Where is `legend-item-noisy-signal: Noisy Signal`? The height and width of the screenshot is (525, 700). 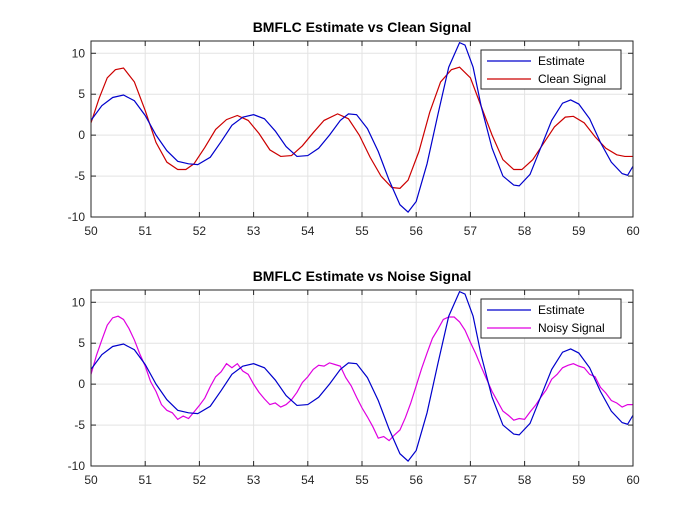
legend-item-noisy-signal: Noisy Signal is located at coordinates (546, 328).